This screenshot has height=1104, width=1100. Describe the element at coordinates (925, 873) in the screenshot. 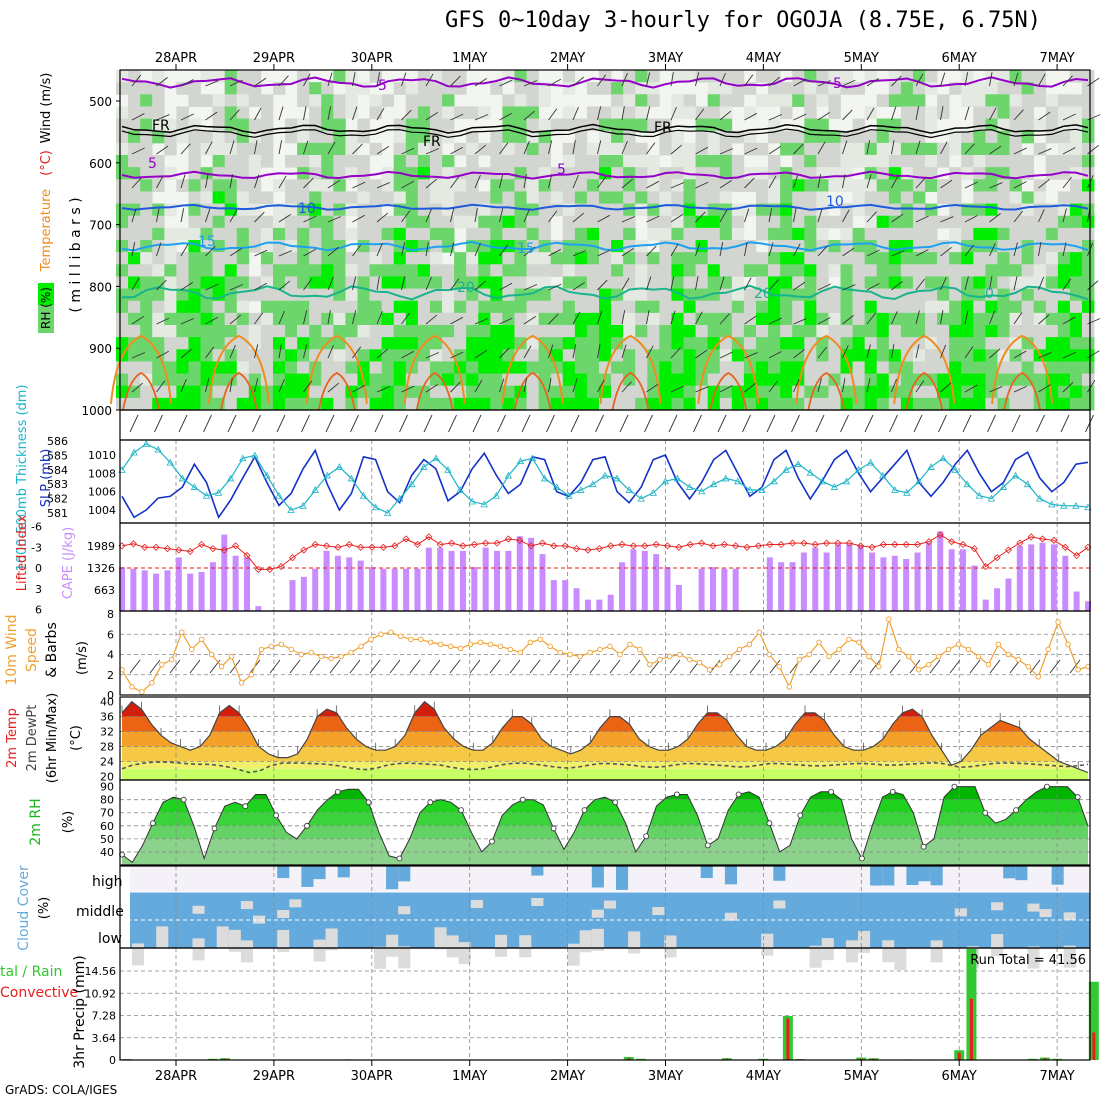

I see `cloud-high-cell` at that location.